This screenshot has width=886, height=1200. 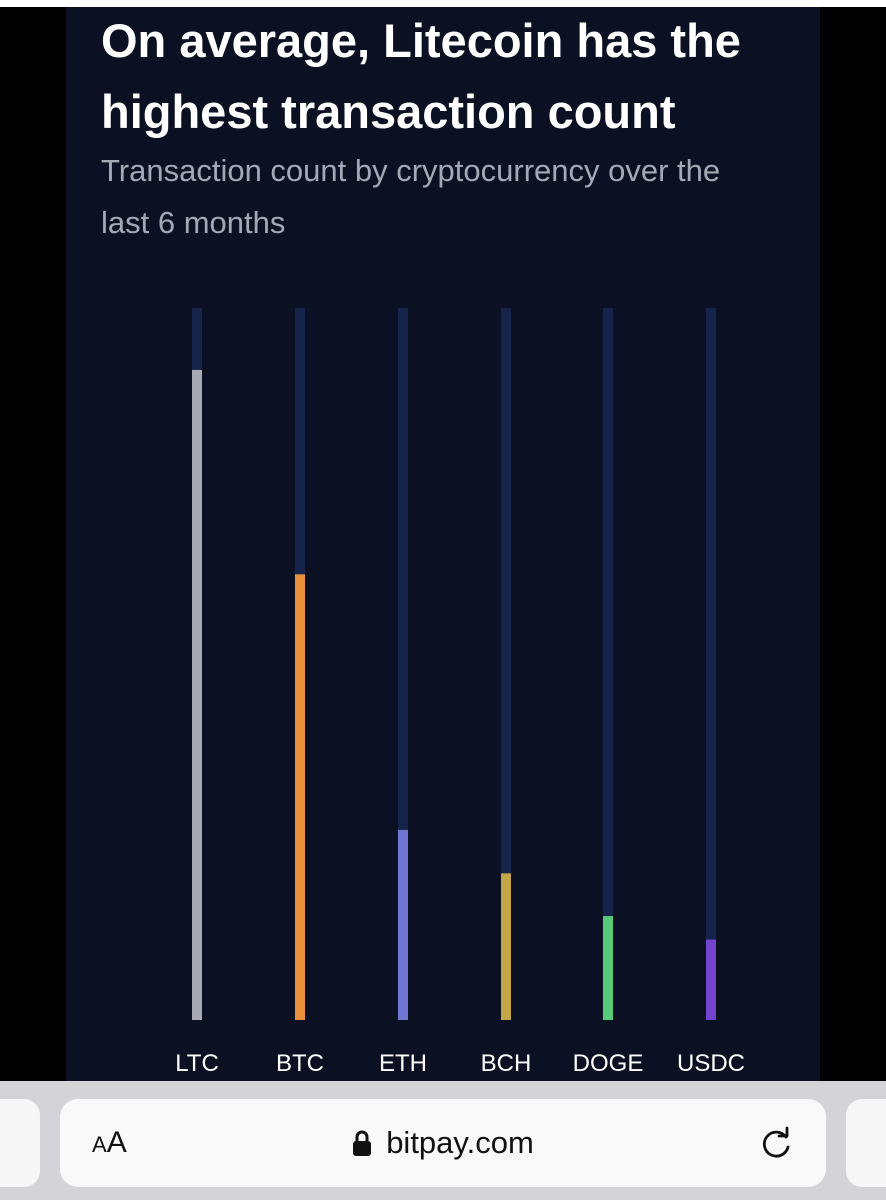 What do you see at coordinates (608, 664) in the screenshot?
I see `bar-track-doge` at bounding box center [608, 664].